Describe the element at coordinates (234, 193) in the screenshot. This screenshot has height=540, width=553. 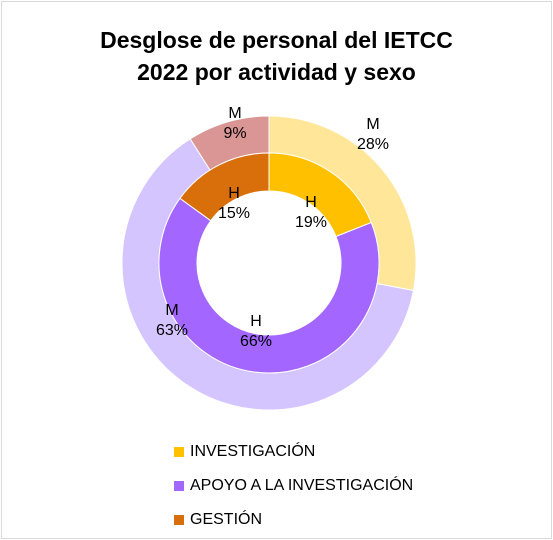
I see `inner-slice-gestion-sex-label: H` at that location.